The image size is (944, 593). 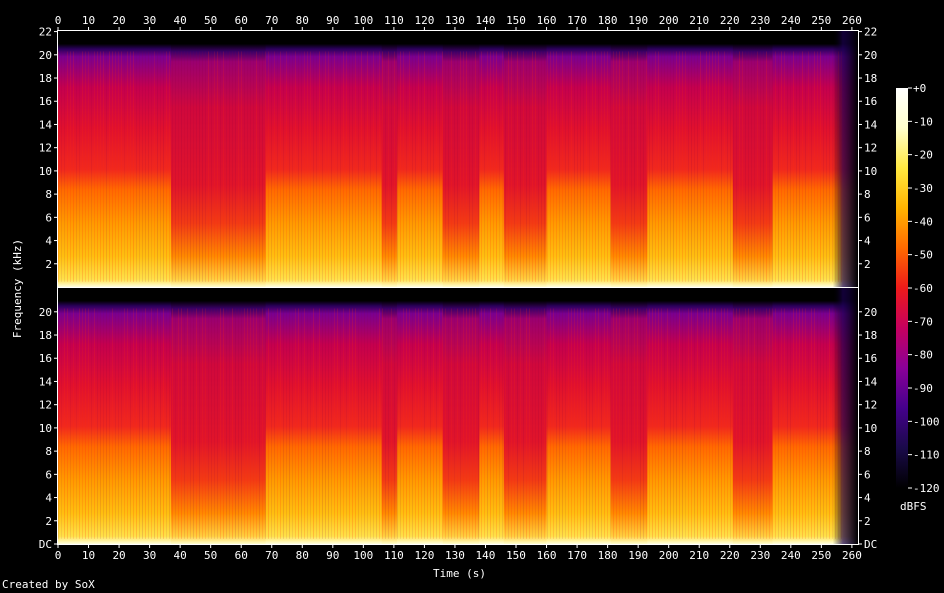 What do you see at coordinates (45, 101) in the screenshot?
I see `y-tick-label-left-top: 16` at bounding box center [45, 101].